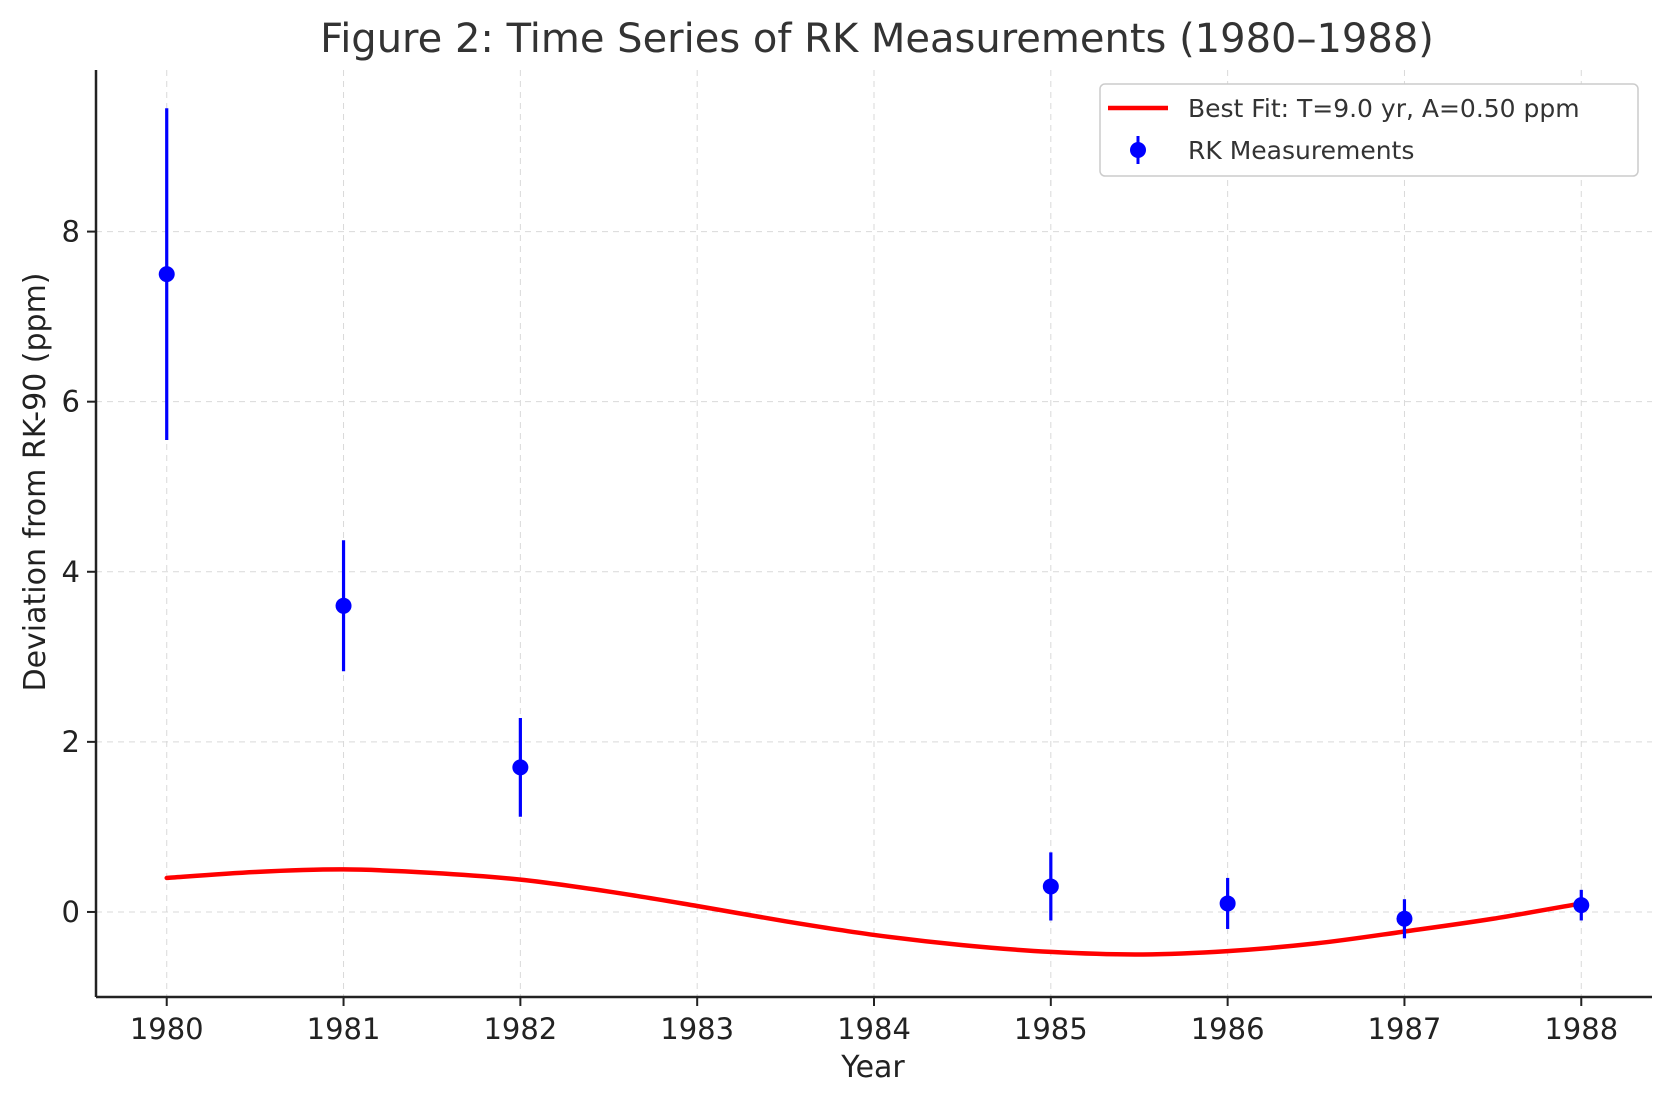  What do you see at coordinates (1581, 905) in the screenshot?
I see `data-point-1988` at bounding box center [1581, 905].